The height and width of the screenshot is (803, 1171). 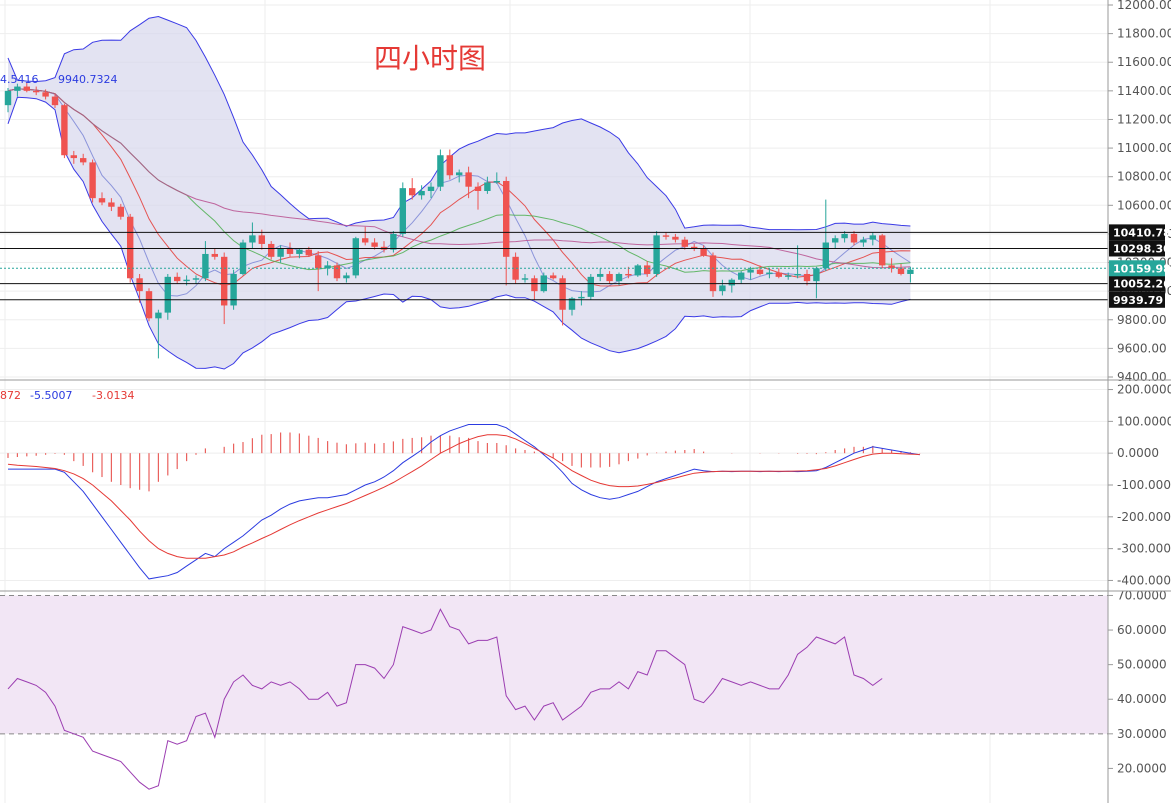 I want to click on signal-line, so click(x=463, y=496).